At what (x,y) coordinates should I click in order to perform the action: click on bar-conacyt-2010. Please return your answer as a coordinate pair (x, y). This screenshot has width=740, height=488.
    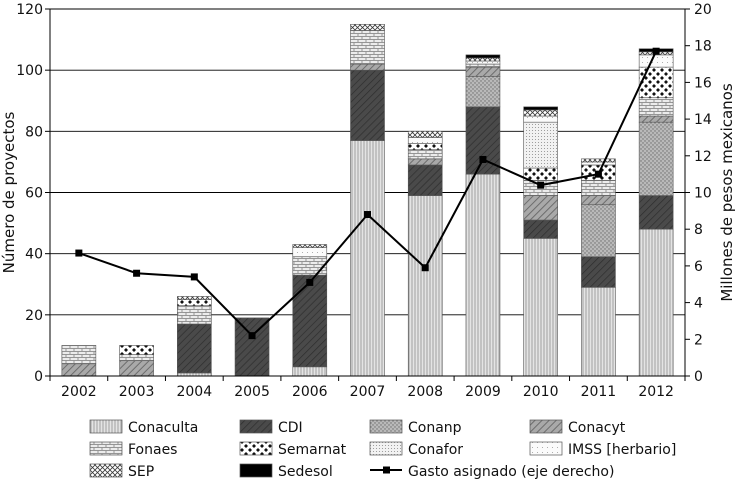
    Looking at the image, I should click on (540, 208).